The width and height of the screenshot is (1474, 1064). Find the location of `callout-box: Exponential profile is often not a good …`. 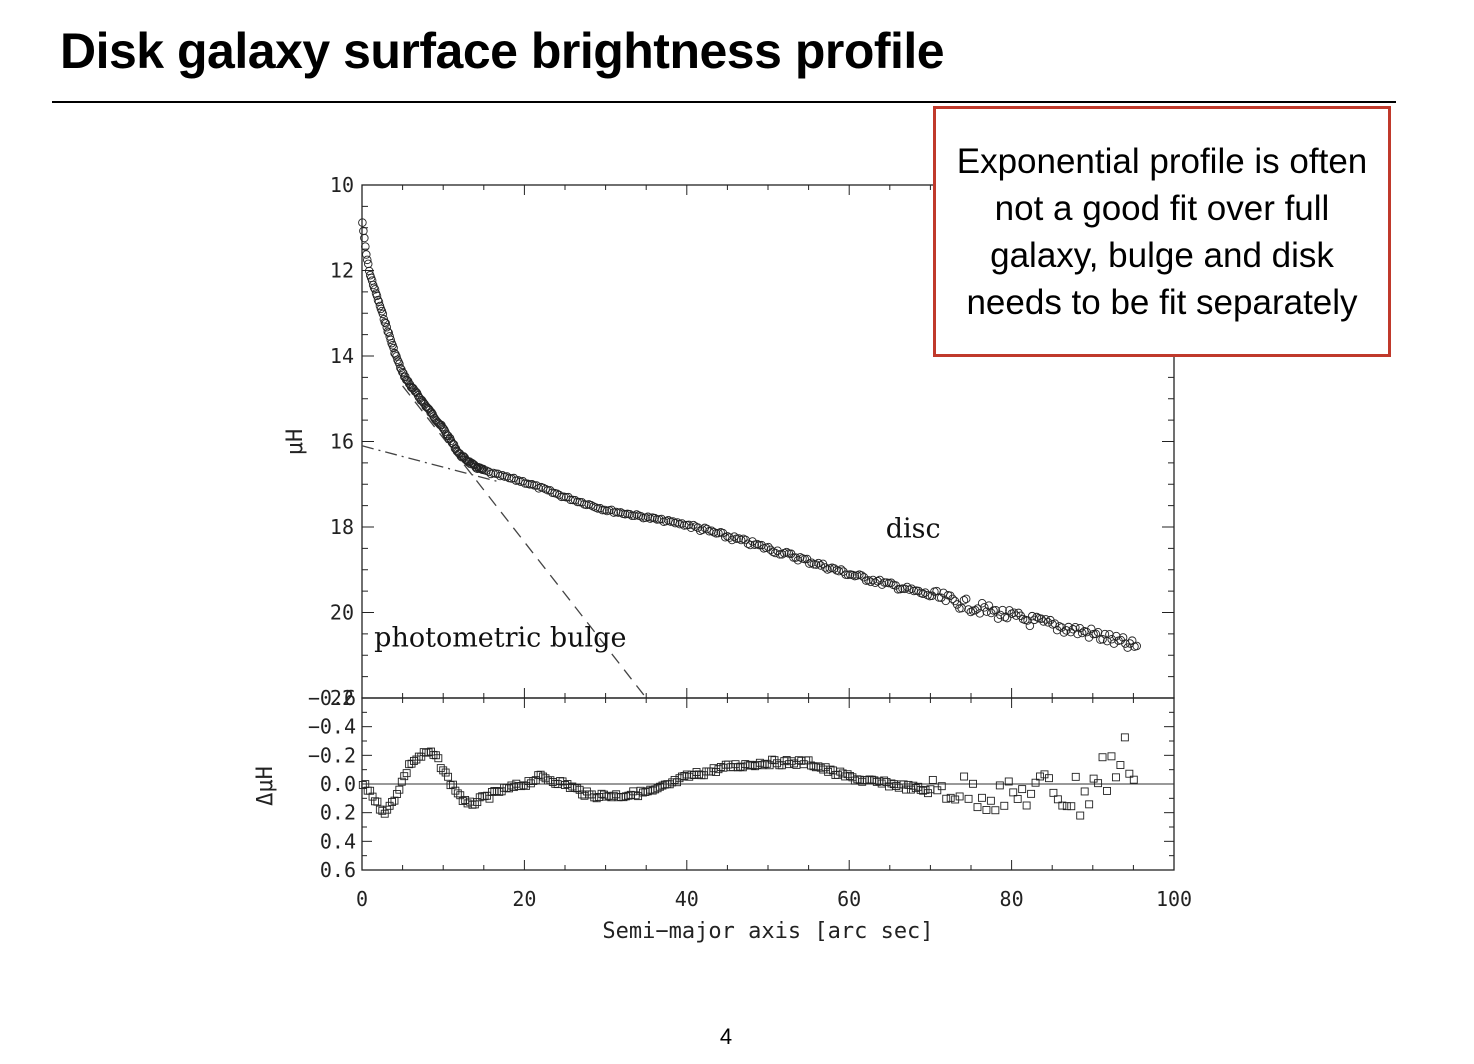

callout-box: Exponential profile is often not a good … is located at coordinates (1162, 231).